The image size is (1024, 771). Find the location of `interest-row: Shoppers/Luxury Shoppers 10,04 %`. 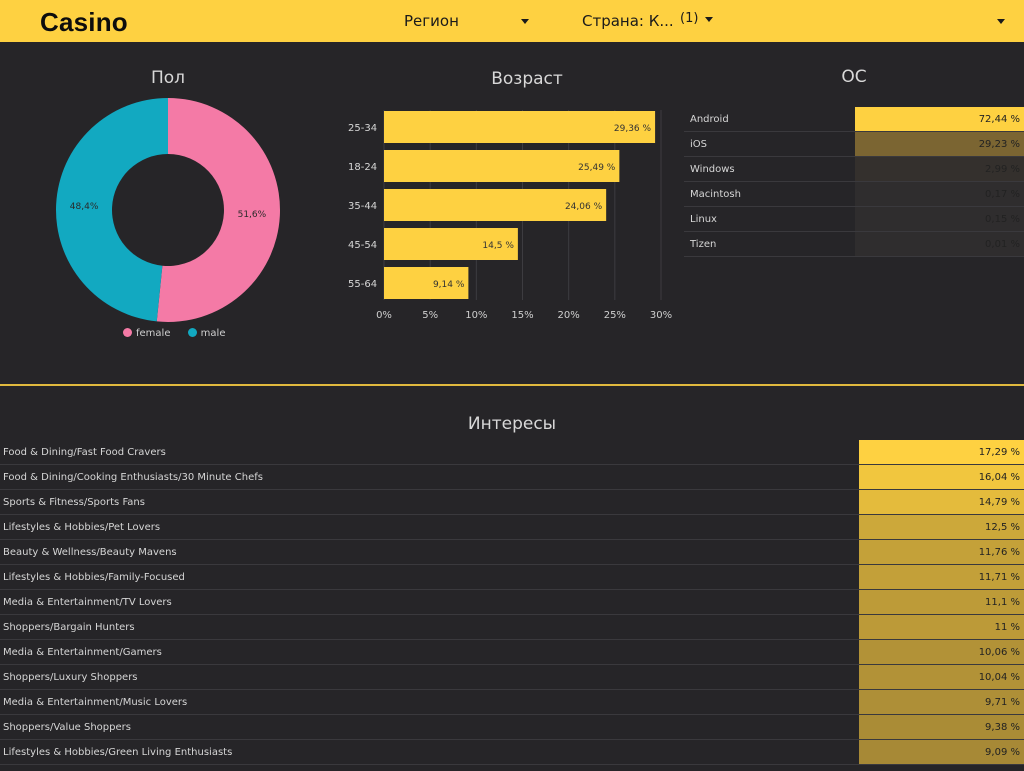

interest-row: Shoppers/Luxury Shoppers 10,04 % is located at coordinates (512, 677).